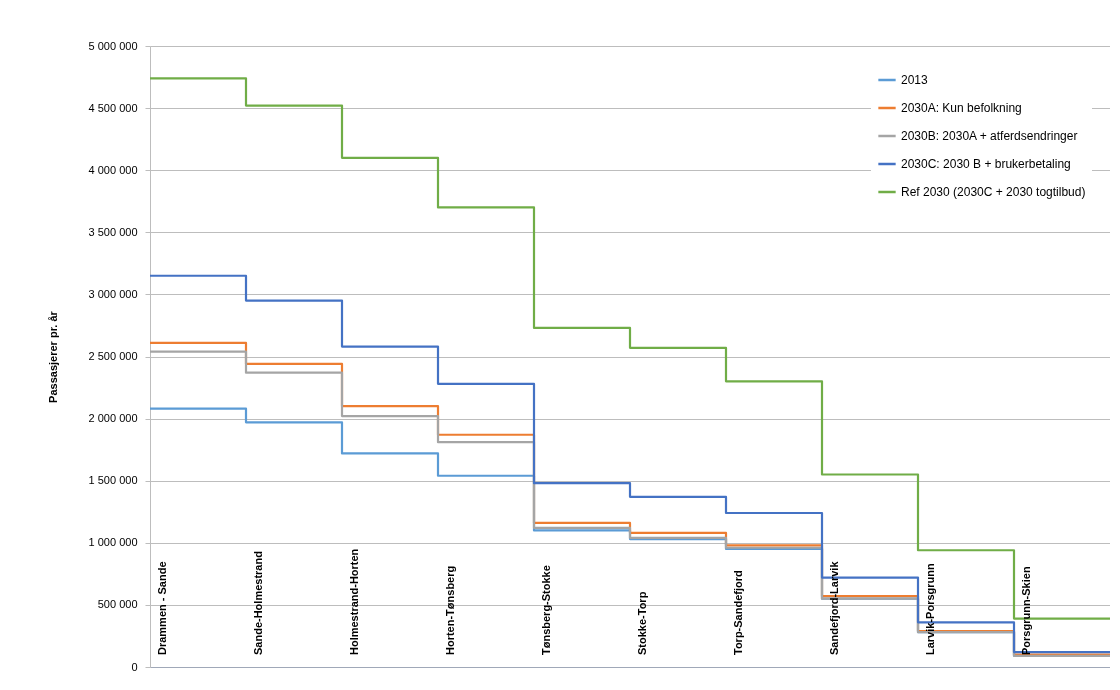 The width and height of the screenshot is (1120, 690). Describe the element at coordinates (113, 107) in the screenshot. I see `y-tick-label: 4 500 000` at that location.